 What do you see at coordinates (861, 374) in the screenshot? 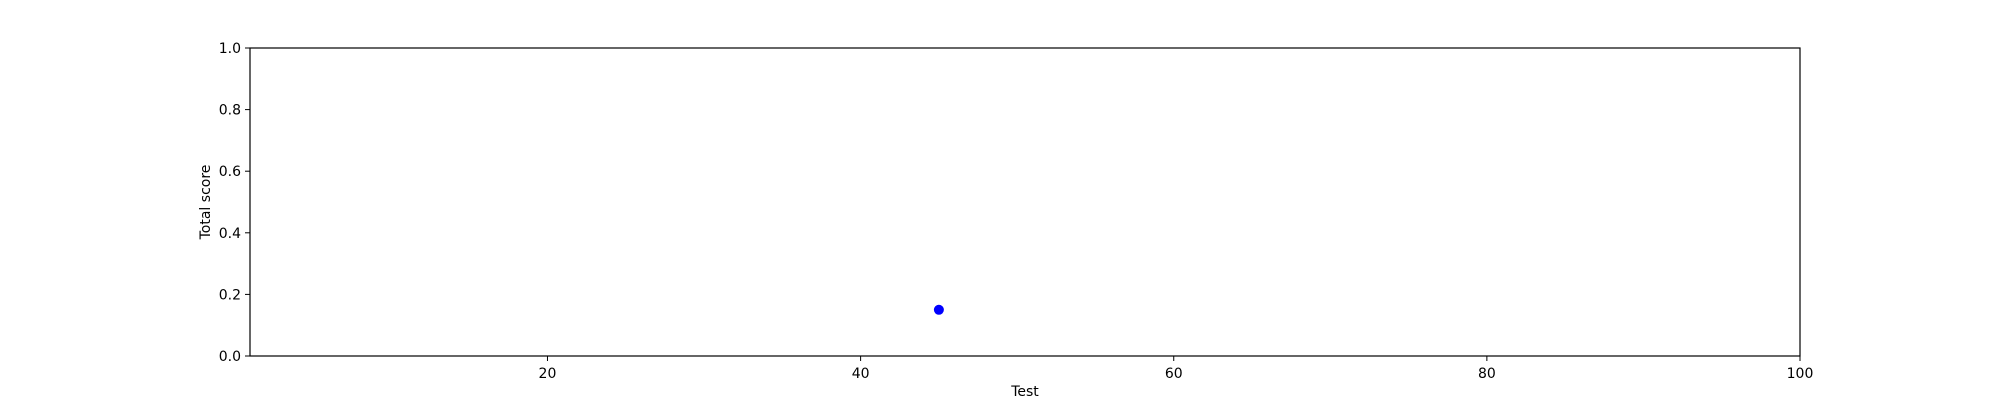
I see `x-tick-label: 40` at bounding box center [861, 374].